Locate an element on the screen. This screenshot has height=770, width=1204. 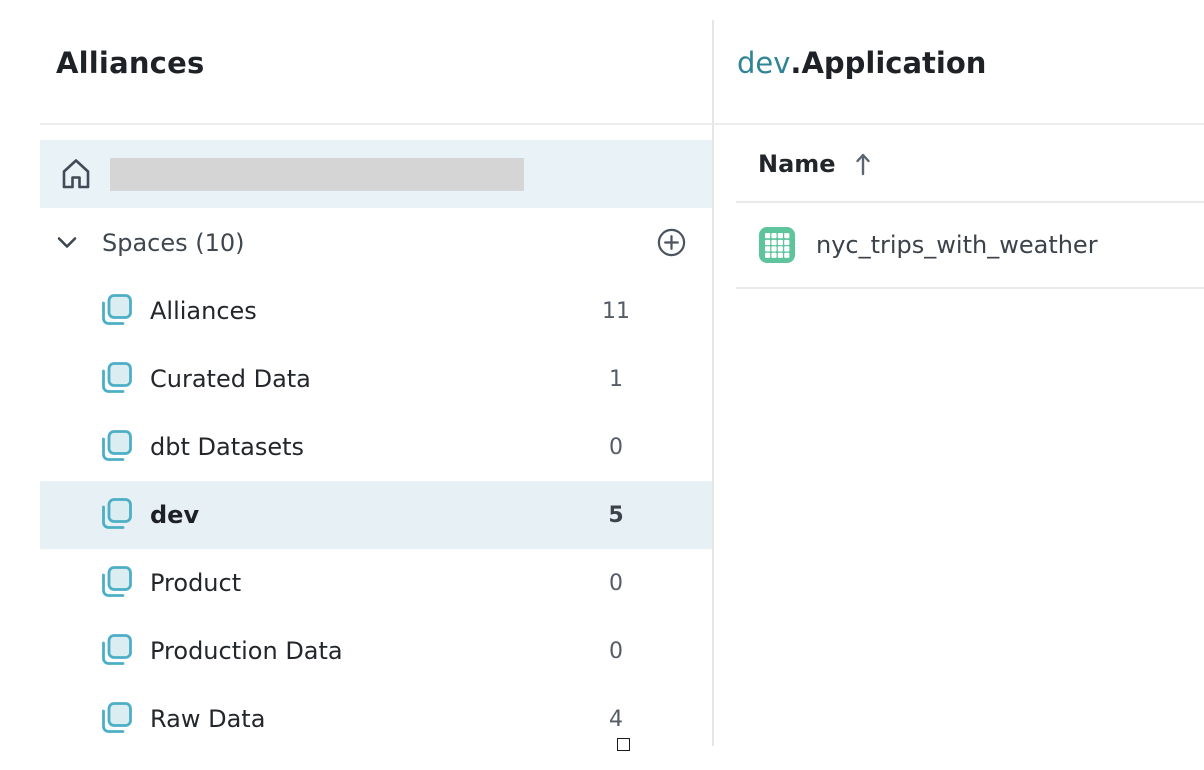
panel-divider is located at coordinates (713, 383).